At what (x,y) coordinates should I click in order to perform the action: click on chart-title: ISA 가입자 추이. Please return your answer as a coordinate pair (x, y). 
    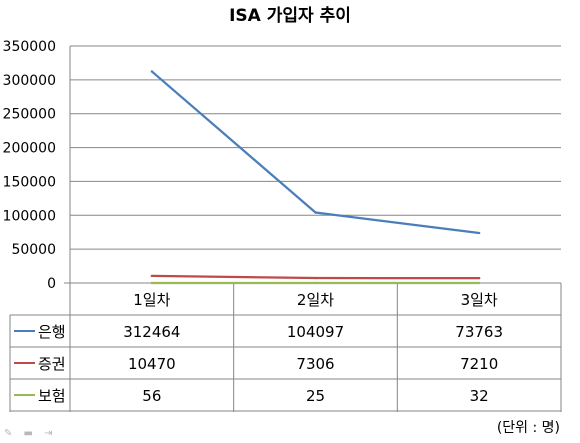
    Looking at the image, I should click on (290, 16).